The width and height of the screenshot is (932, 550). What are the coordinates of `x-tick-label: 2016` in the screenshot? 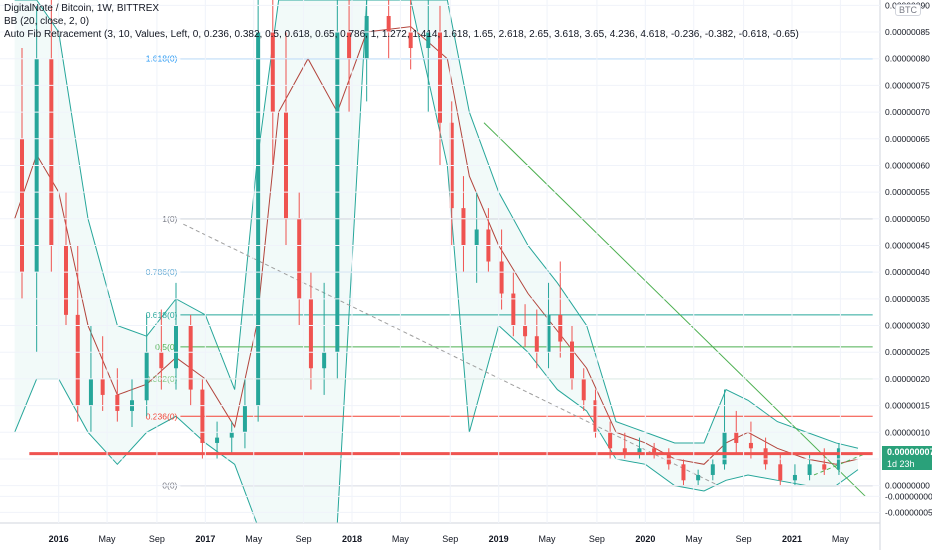 It's located at (59, 539).